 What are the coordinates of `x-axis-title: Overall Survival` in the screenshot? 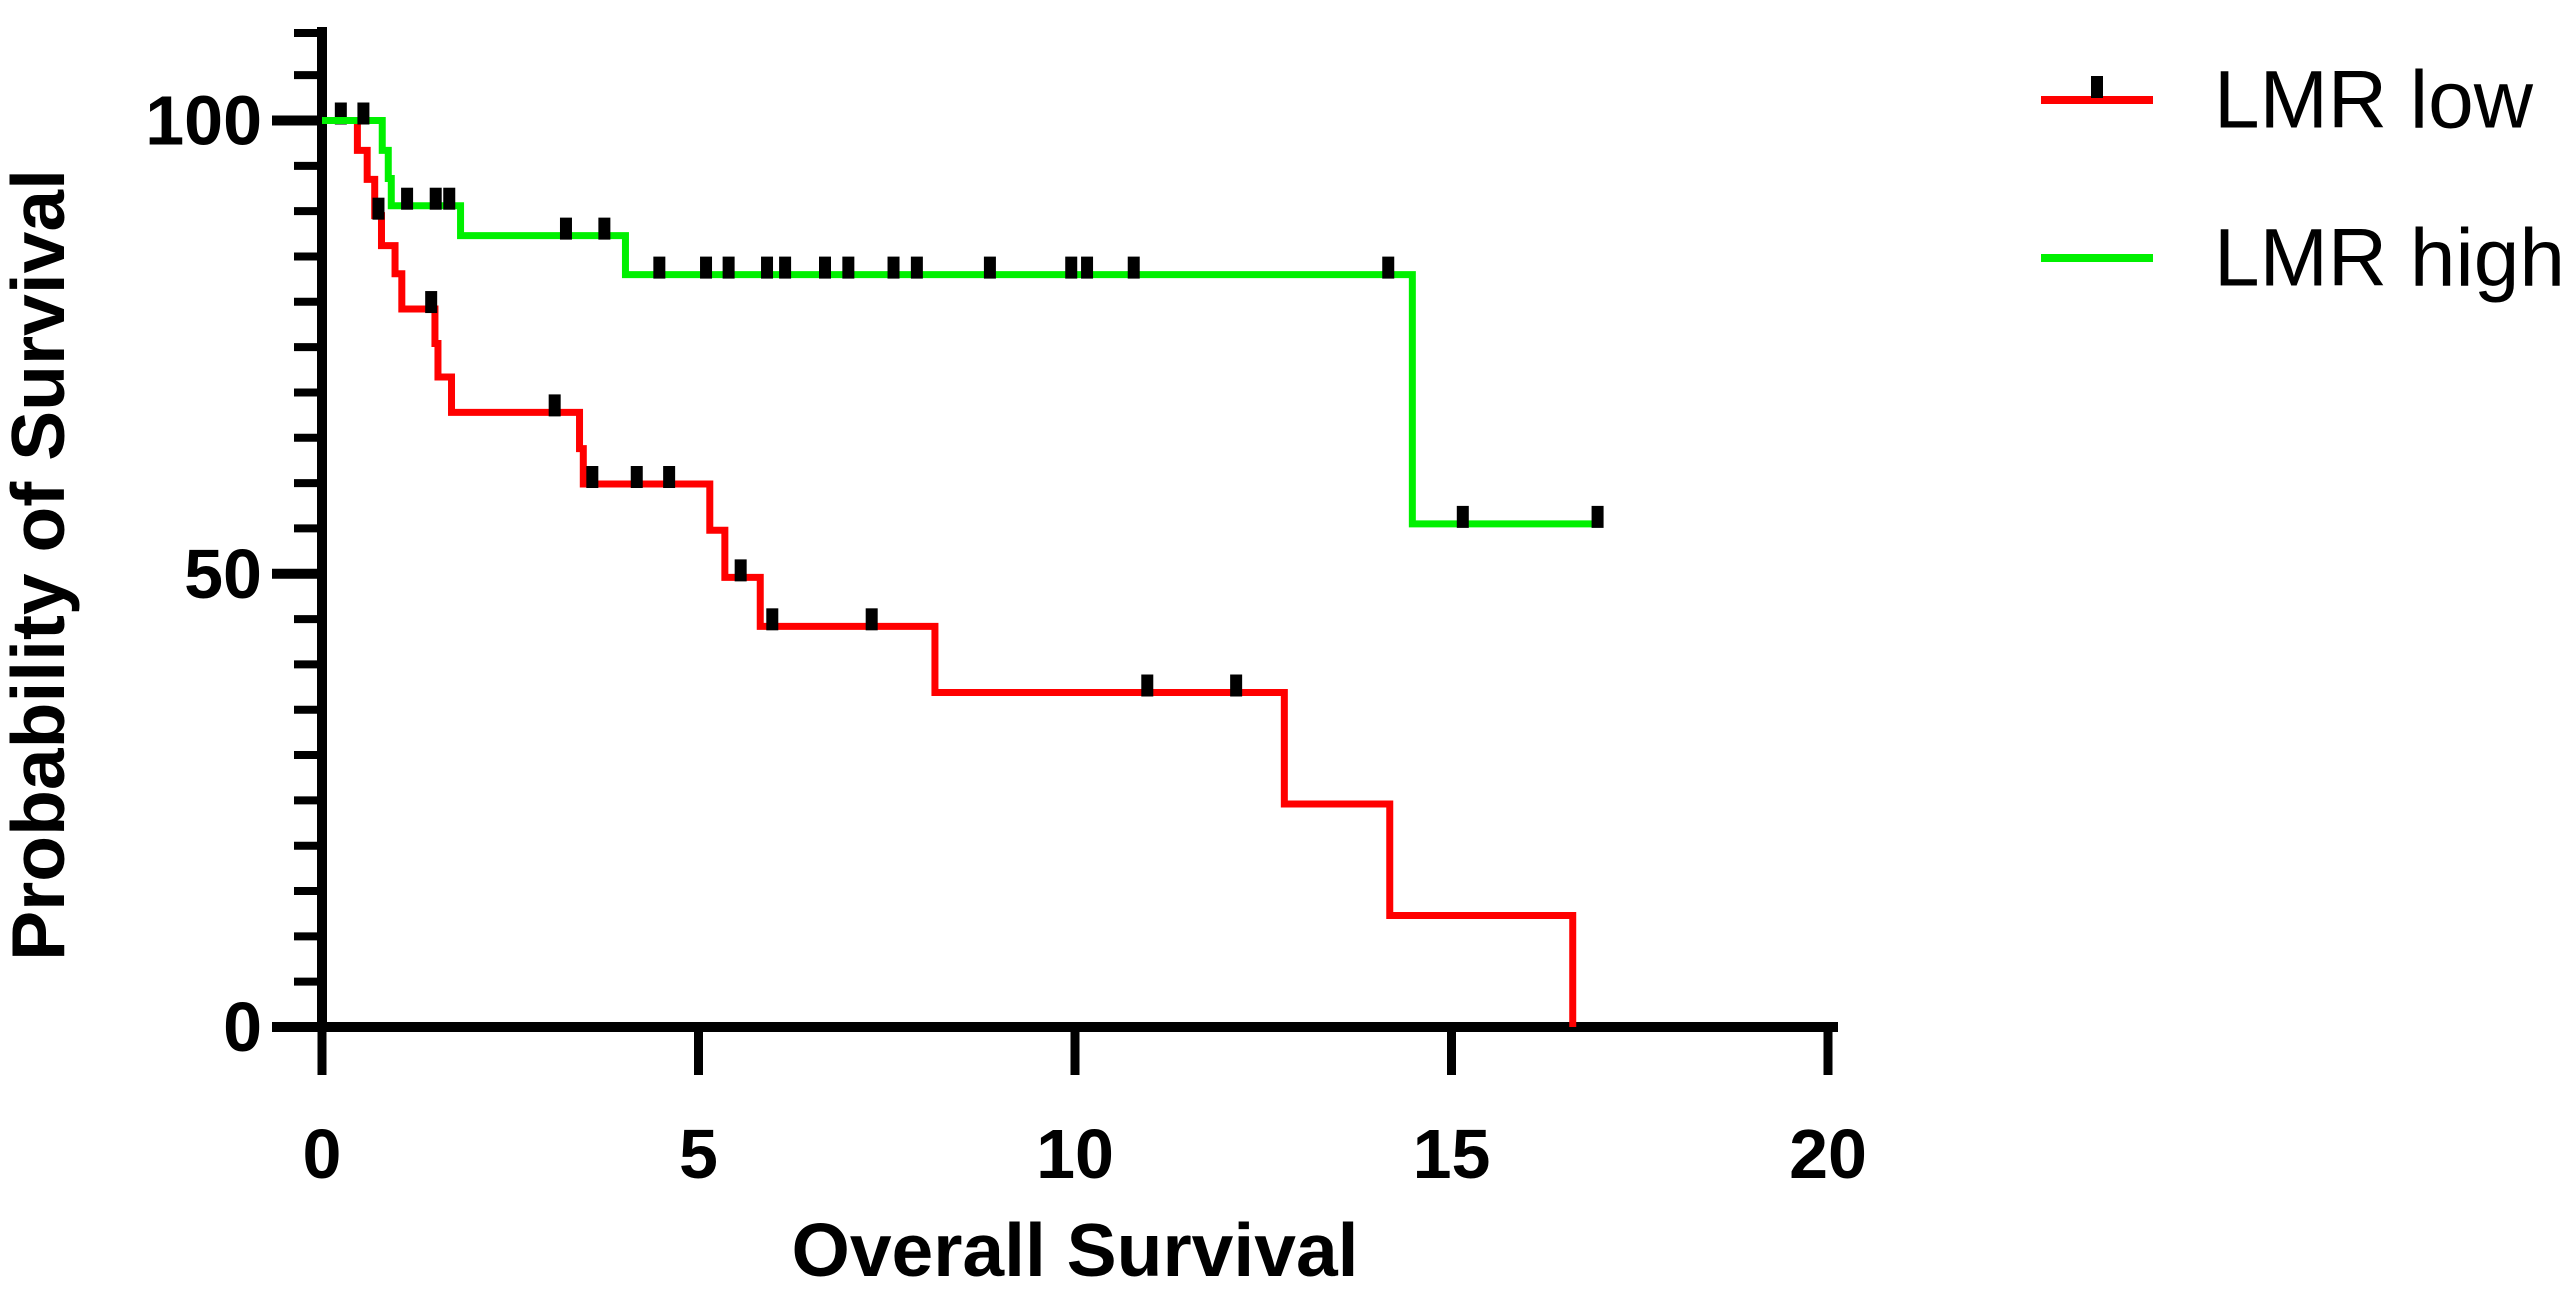 It's located at (1074, 1250).